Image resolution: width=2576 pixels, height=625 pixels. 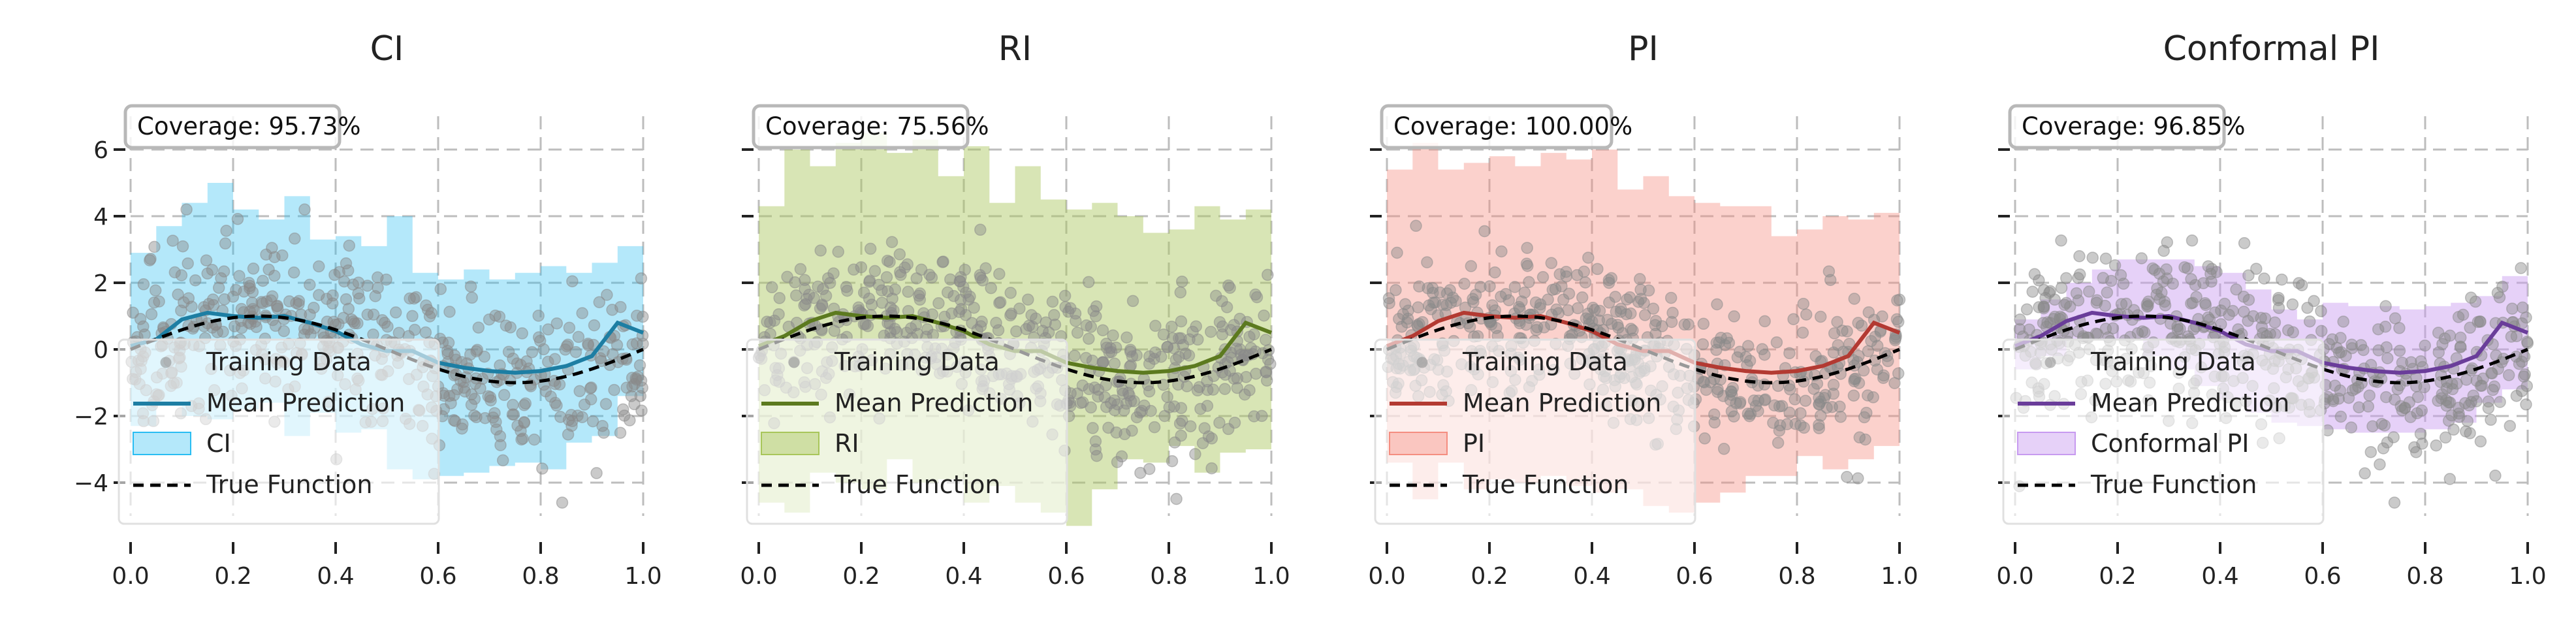 What do you see at coordinates (2117, 127) in the screenshot?
I see `coverage-box` at bounding box center [2117, 127].